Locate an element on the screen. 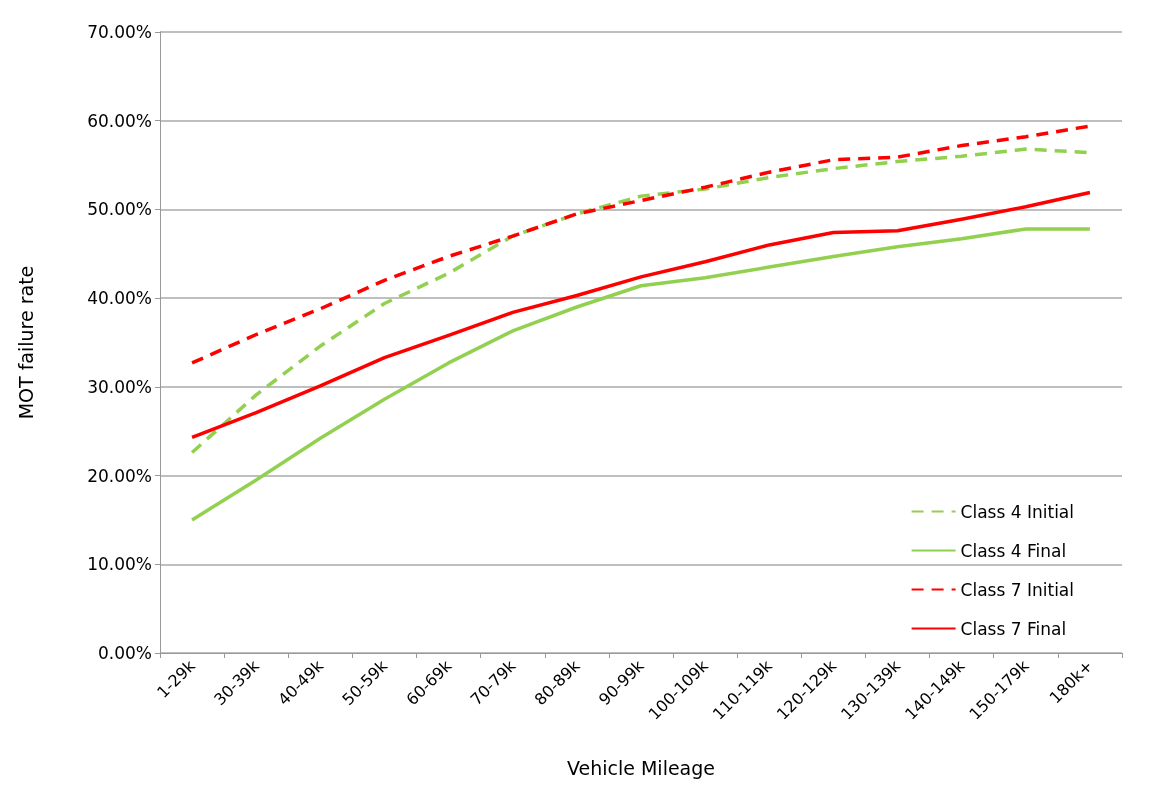  y-axis-title: MOT failure rate is located at coordinates (25, 342).